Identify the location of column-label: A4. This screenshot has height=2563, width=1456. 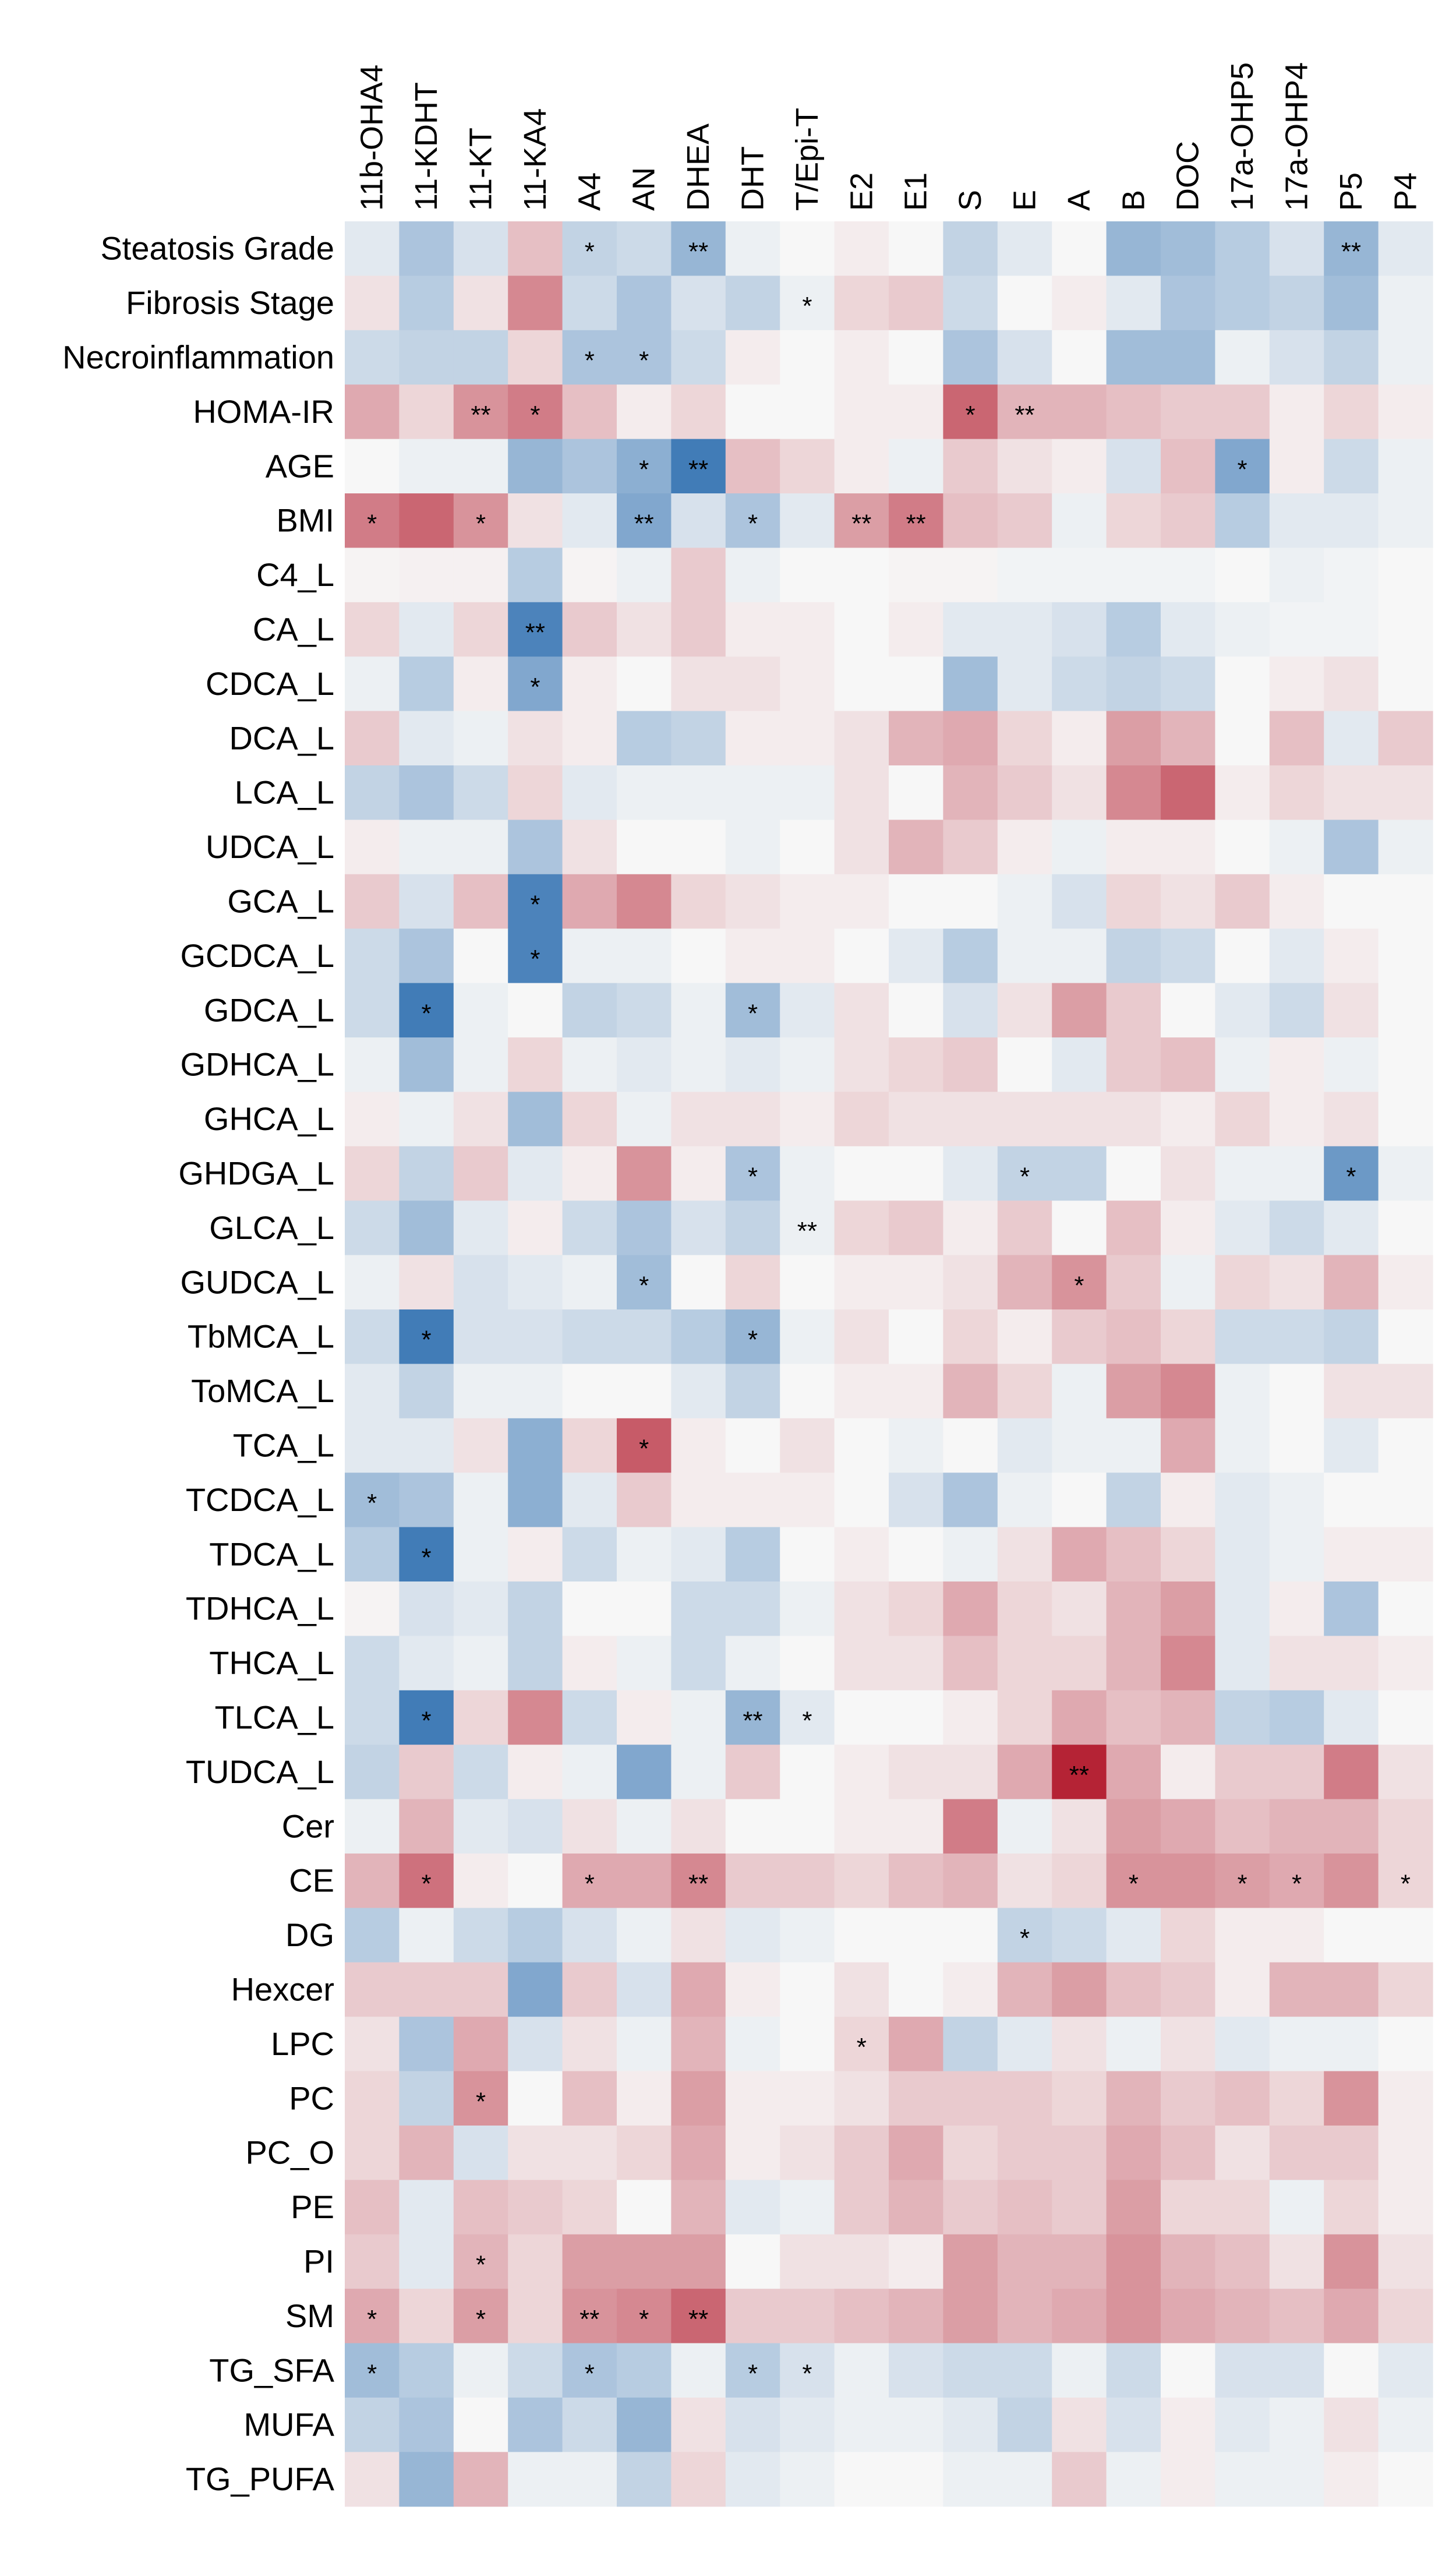
(589, 191).